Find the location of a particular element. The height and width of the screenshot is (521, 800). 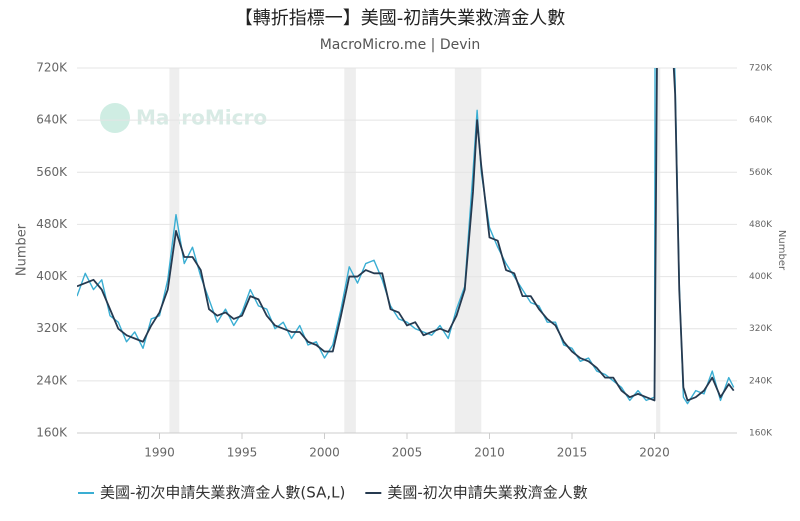

chart-subtitle: MacroMicro.me | Devin is located at coordinates (400, 45).